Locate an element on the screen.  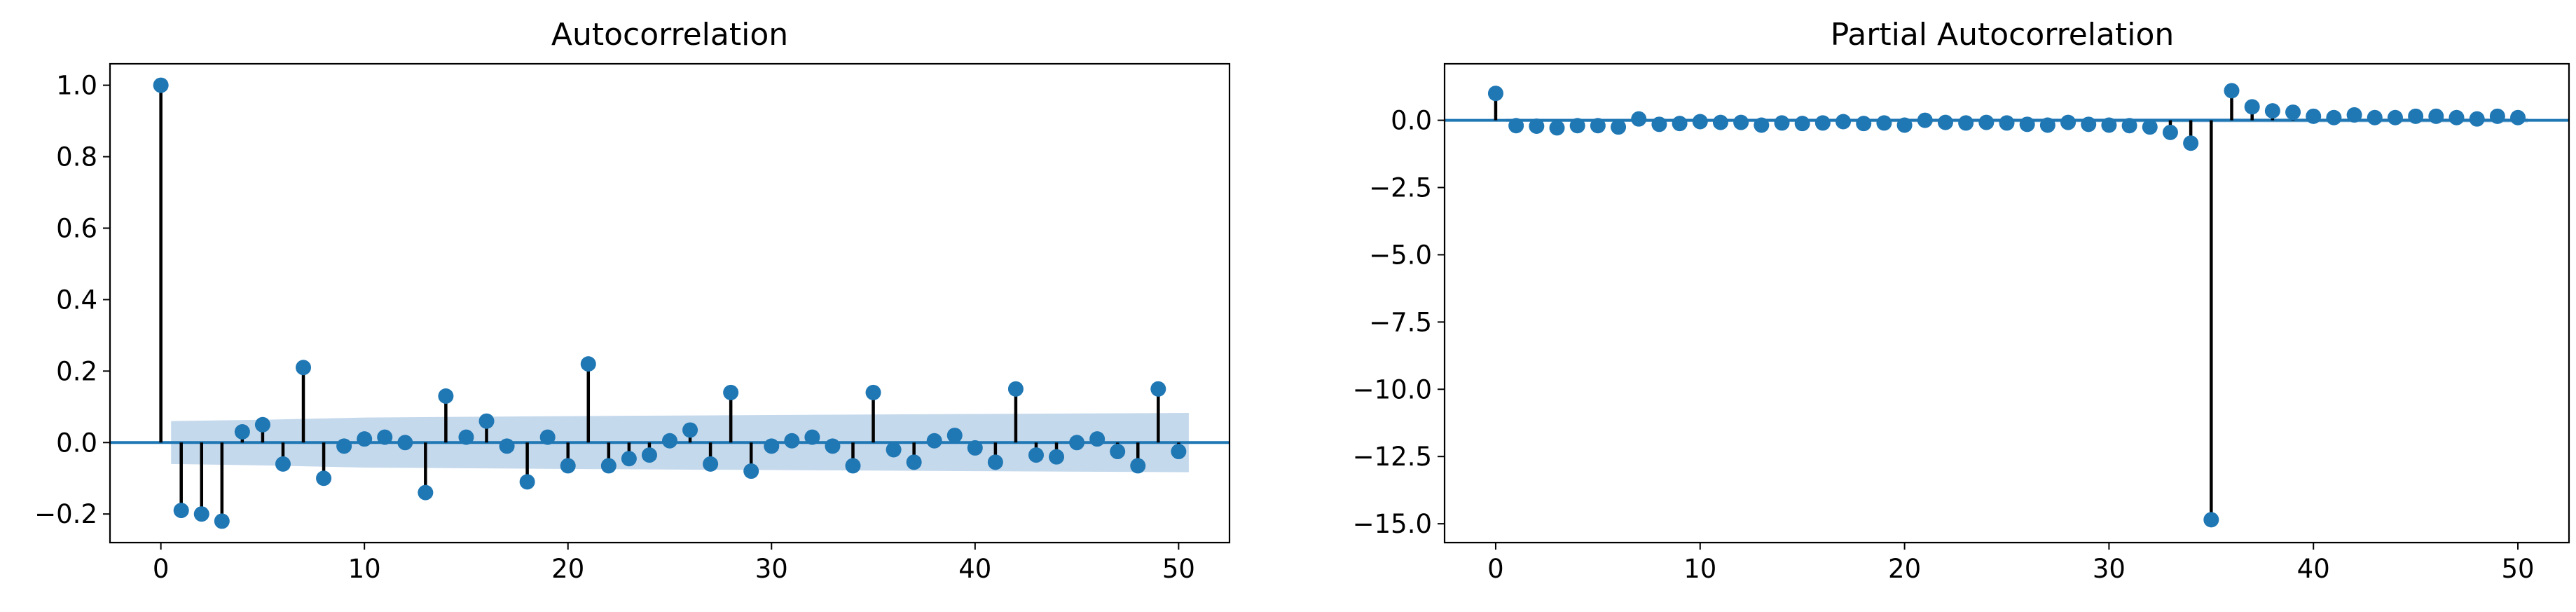
pacf-y-tick-label-2: −10.0 is located at coordinates (1392, 389).